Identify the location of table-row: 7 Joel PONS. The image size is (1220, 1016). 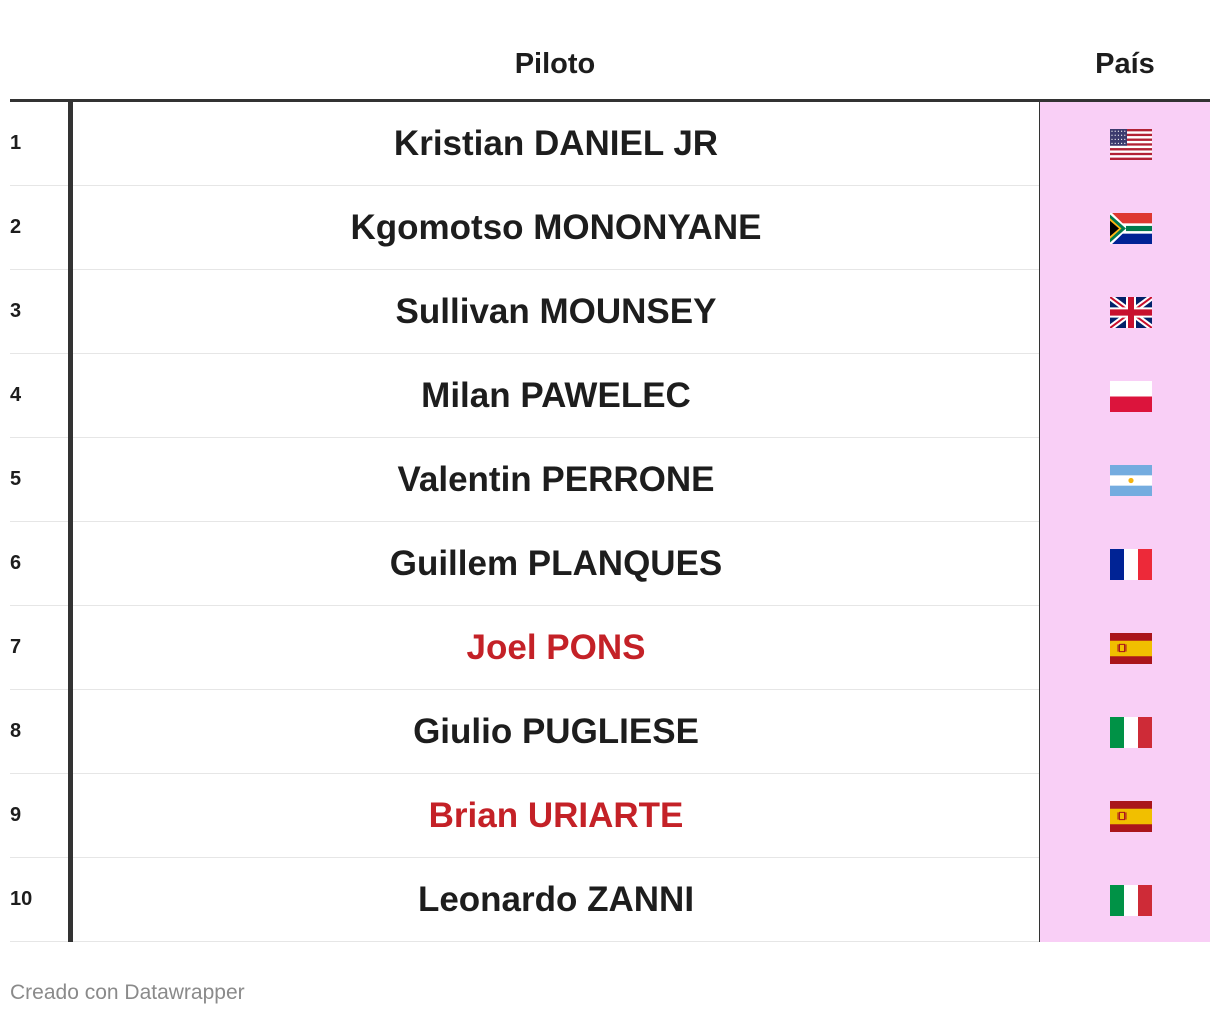
(610, 648).